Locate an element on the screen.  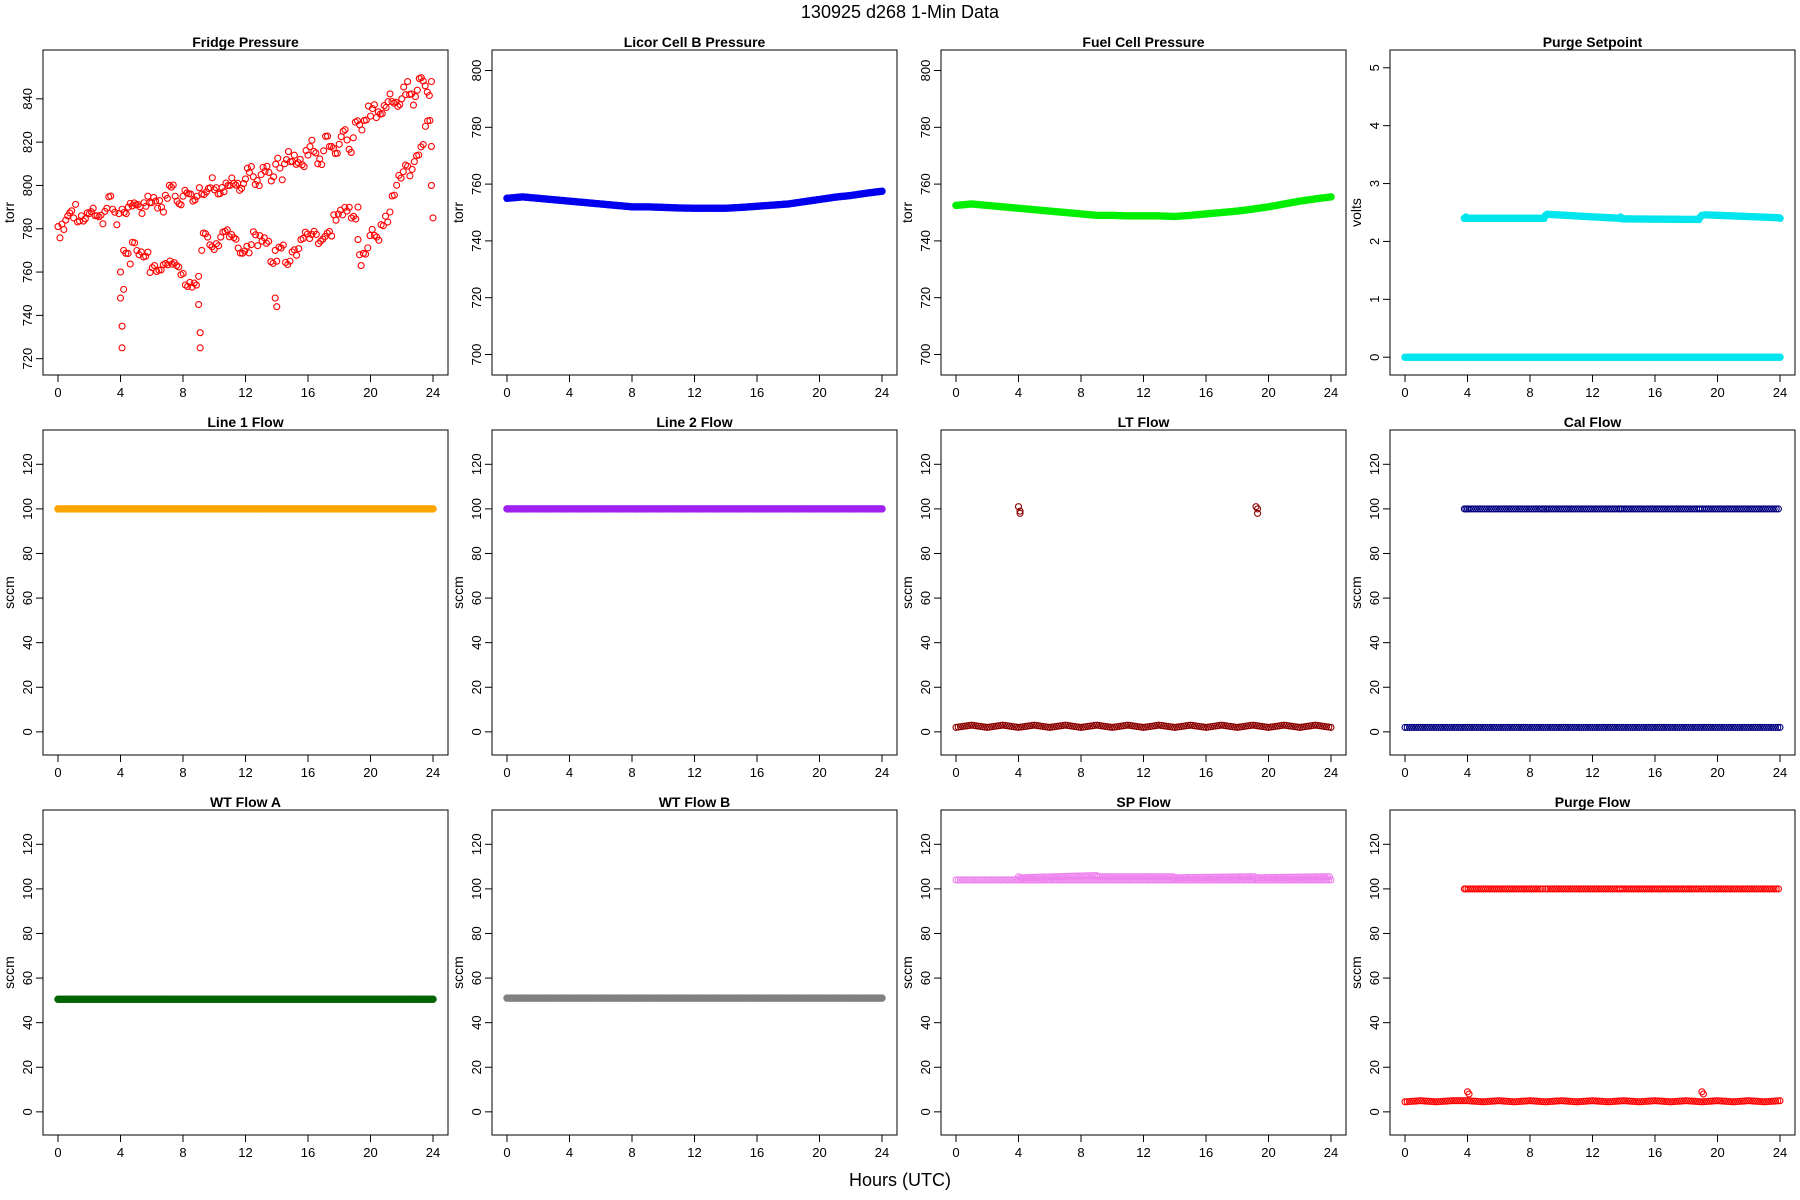
y-tick-label: 120 is located at coordinates (925, 844).